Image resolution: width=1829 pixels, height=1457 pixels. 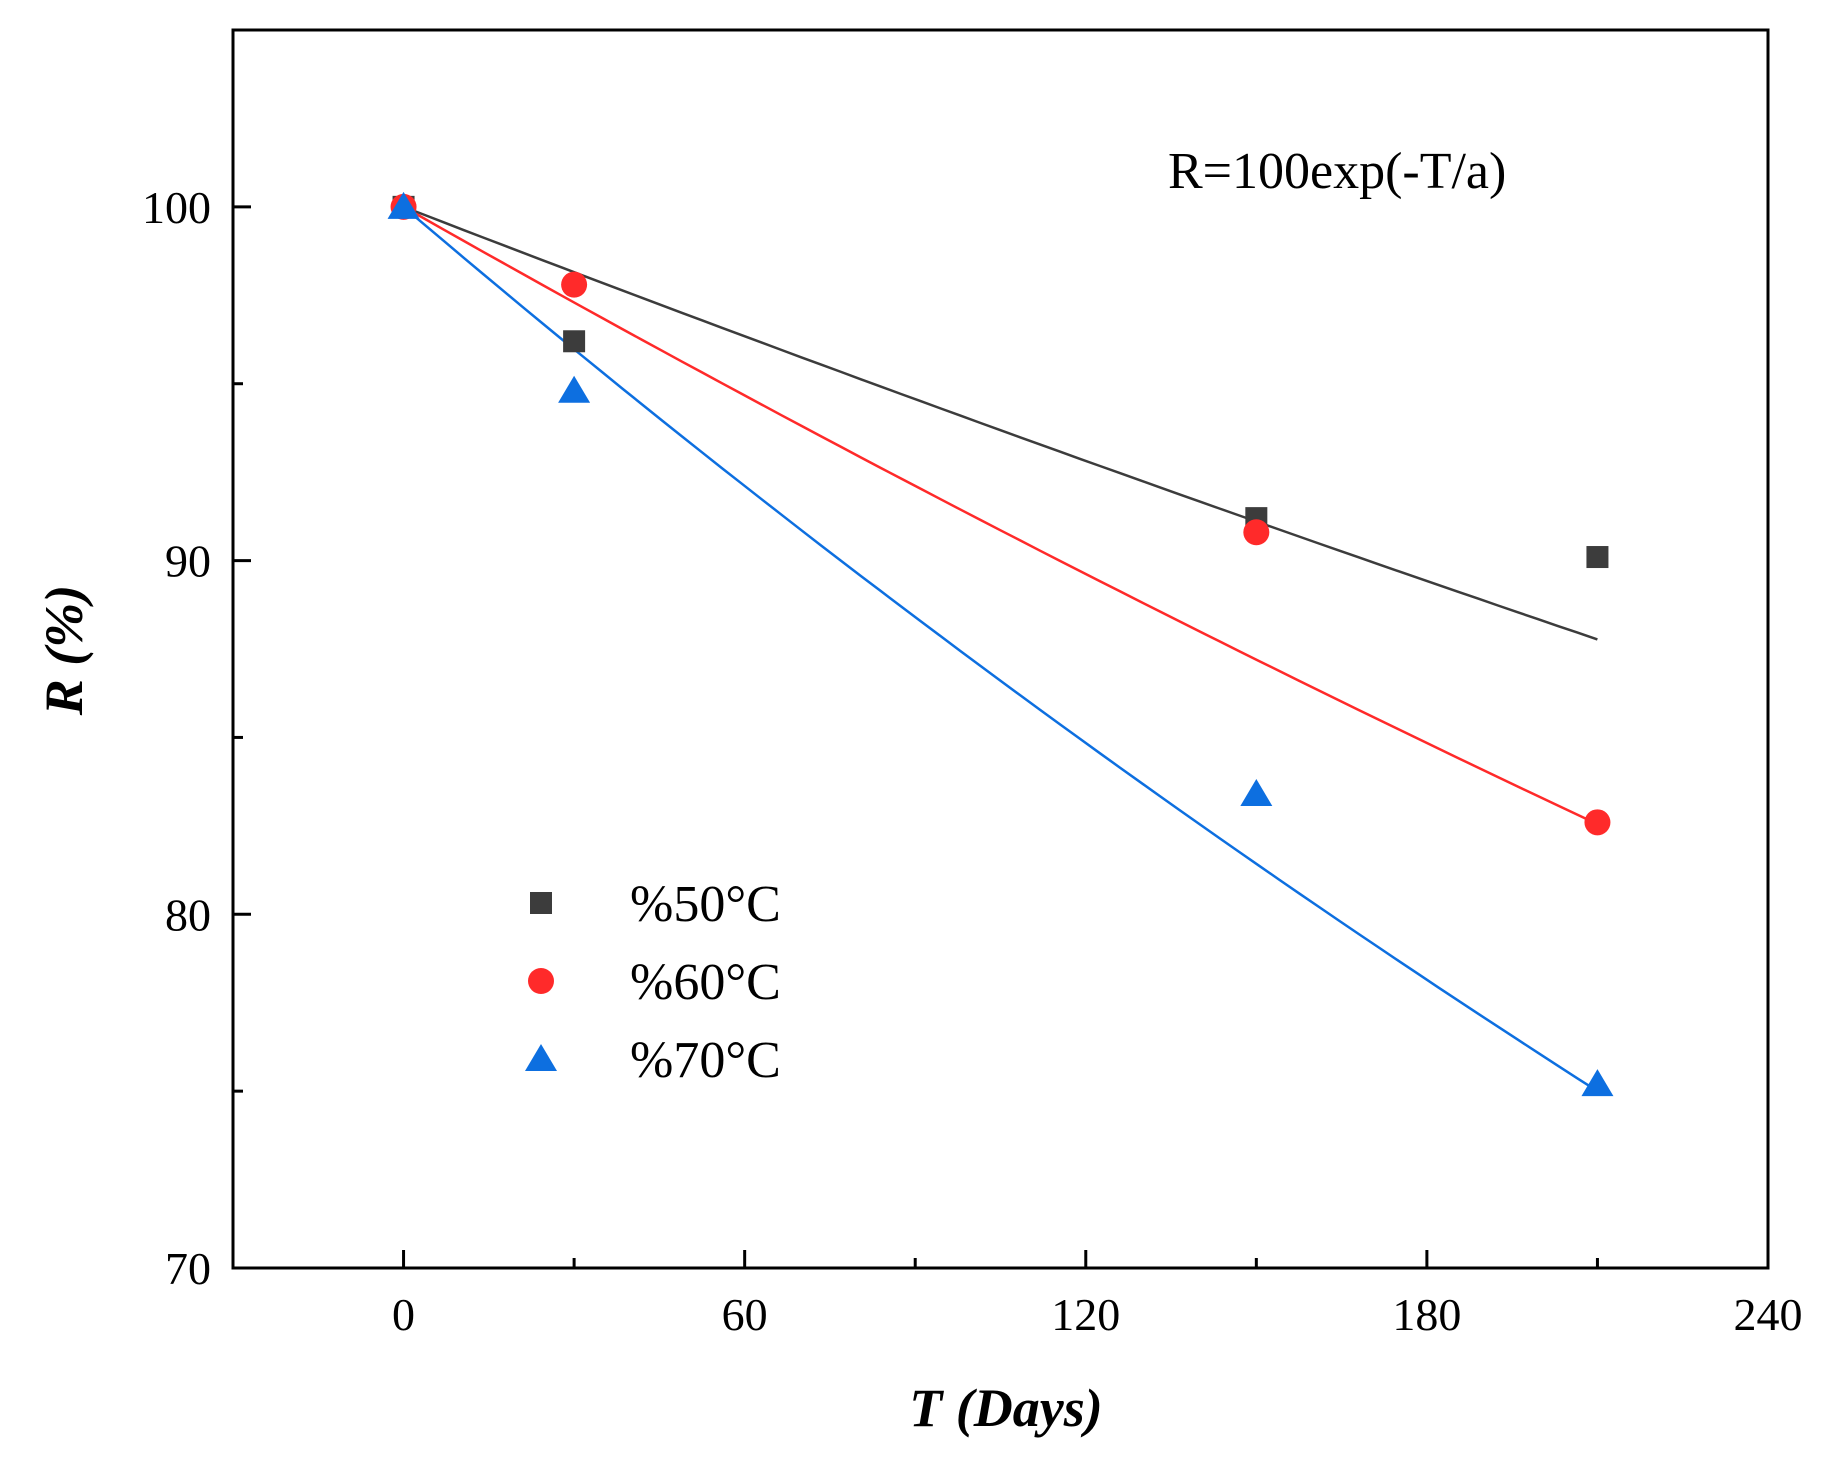 What do you see at coordinates (188, 1268) in the screenshot?
I see `y-tick-label: 70` at bounding box center [188, 1268].